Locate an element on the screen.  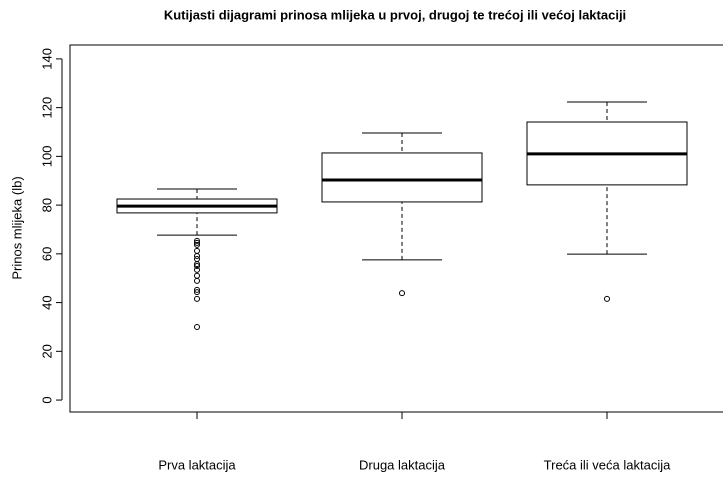
y-tick-label: 100 is located at coordinates (46, 157).